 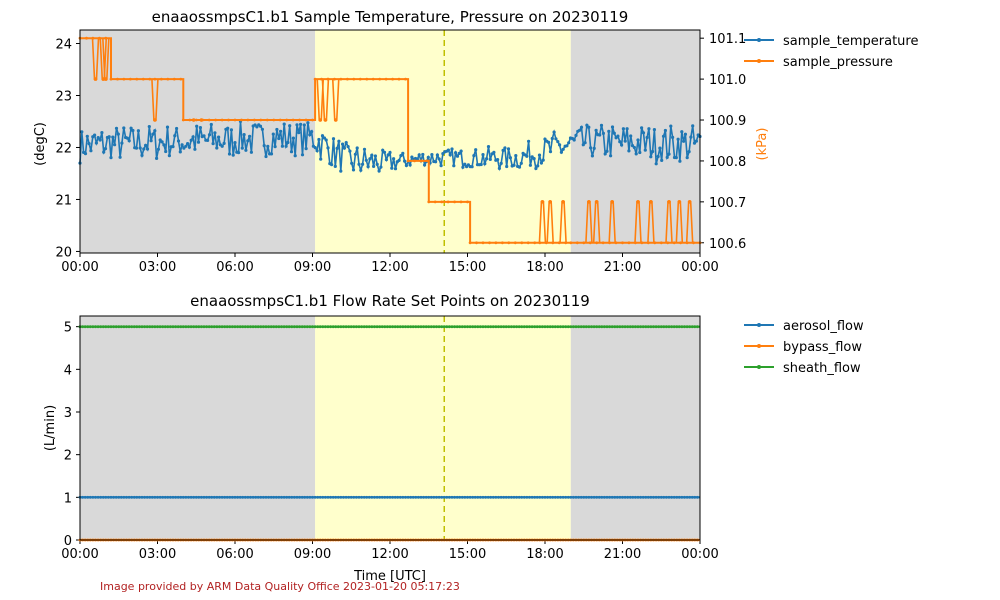 I want to click on y-tick-label: 23, so click(x=63, y=96).